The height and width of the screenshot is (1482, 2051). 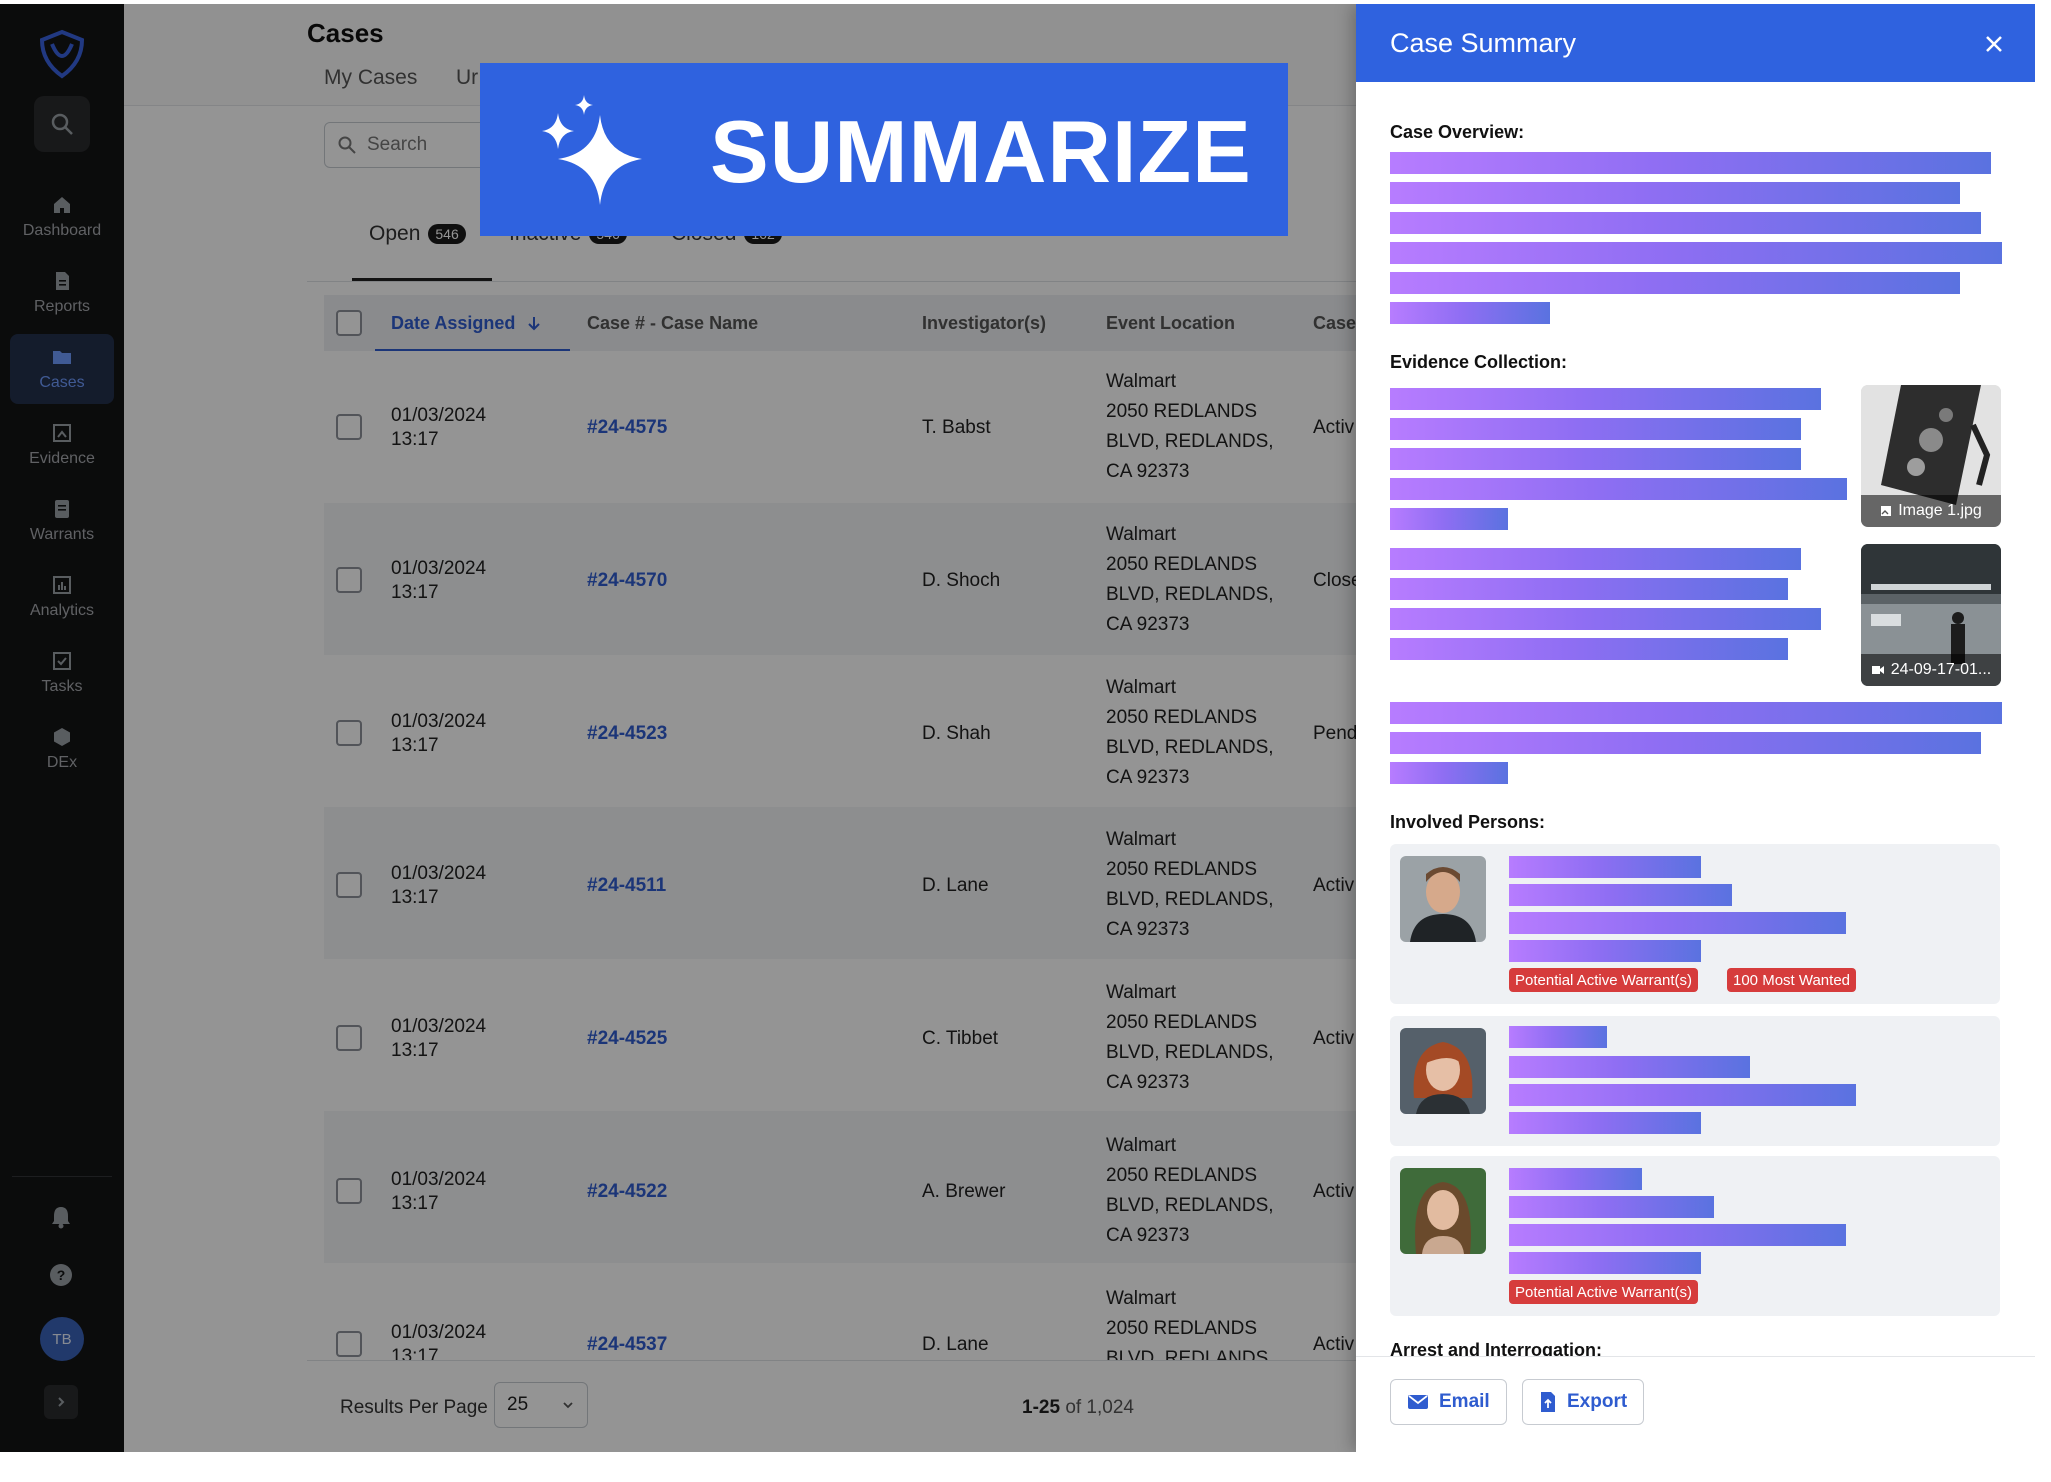 What do you see at coordinates (447, 234) in the screenshot?
I see `count-badge: 546` at bounding box center [447, 234].